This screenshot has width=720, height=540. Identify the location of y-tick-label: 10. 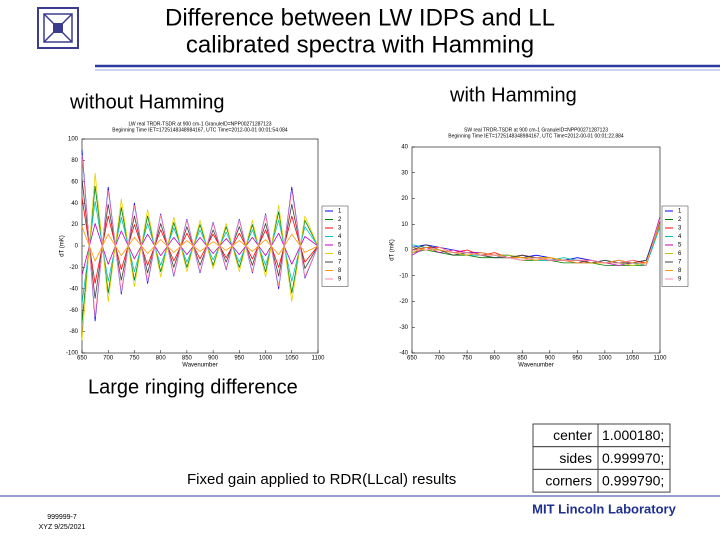
(404, 225).